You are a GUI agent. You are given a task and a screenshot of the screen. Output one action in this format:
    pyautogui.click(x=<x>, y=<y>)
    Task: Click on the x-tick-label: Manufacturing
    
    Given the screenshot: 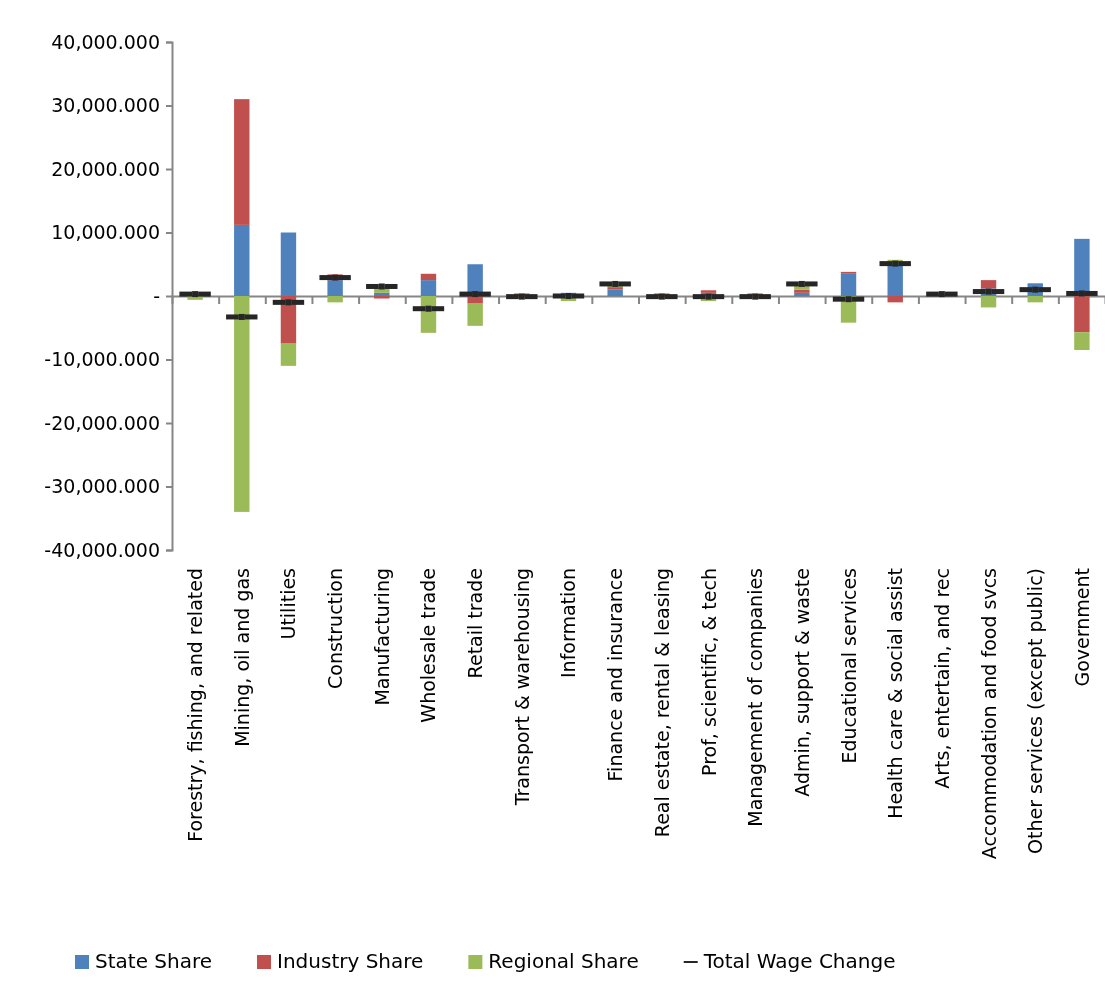 What is the action you would take?
    pyautogui.click(x=381, y=637)
    